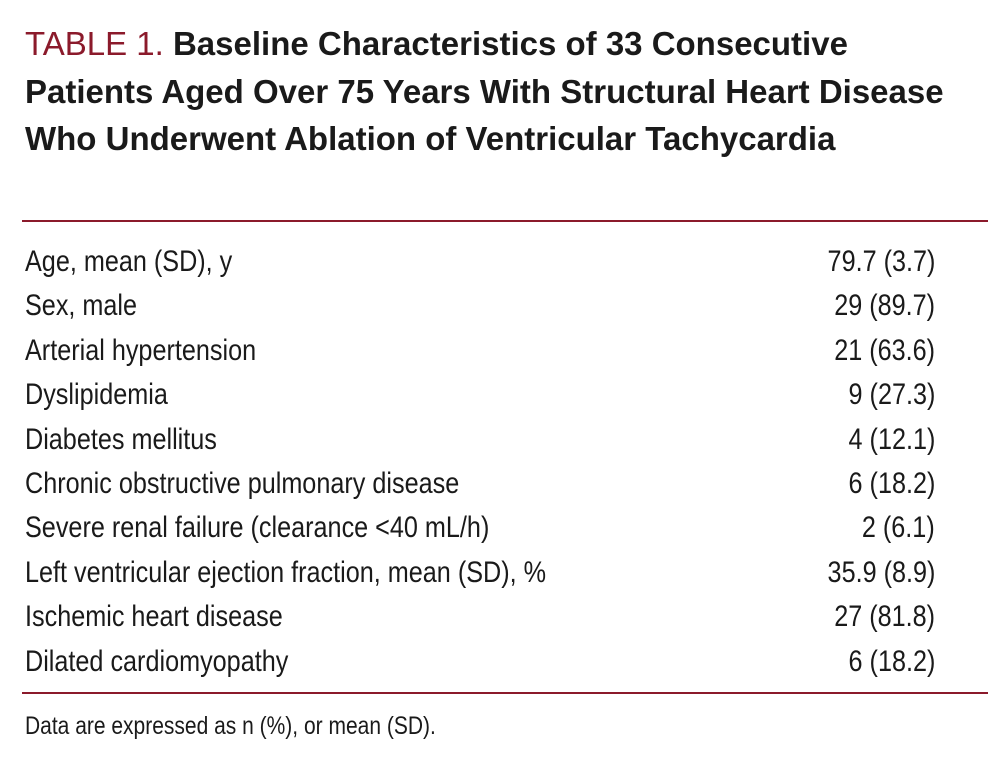 The image size is (1008, 775). What do you see at coordinates (881, 261) in the screenshot?
I see `row-value: 79.7 (3.7)` at bounding box center [881, 261].